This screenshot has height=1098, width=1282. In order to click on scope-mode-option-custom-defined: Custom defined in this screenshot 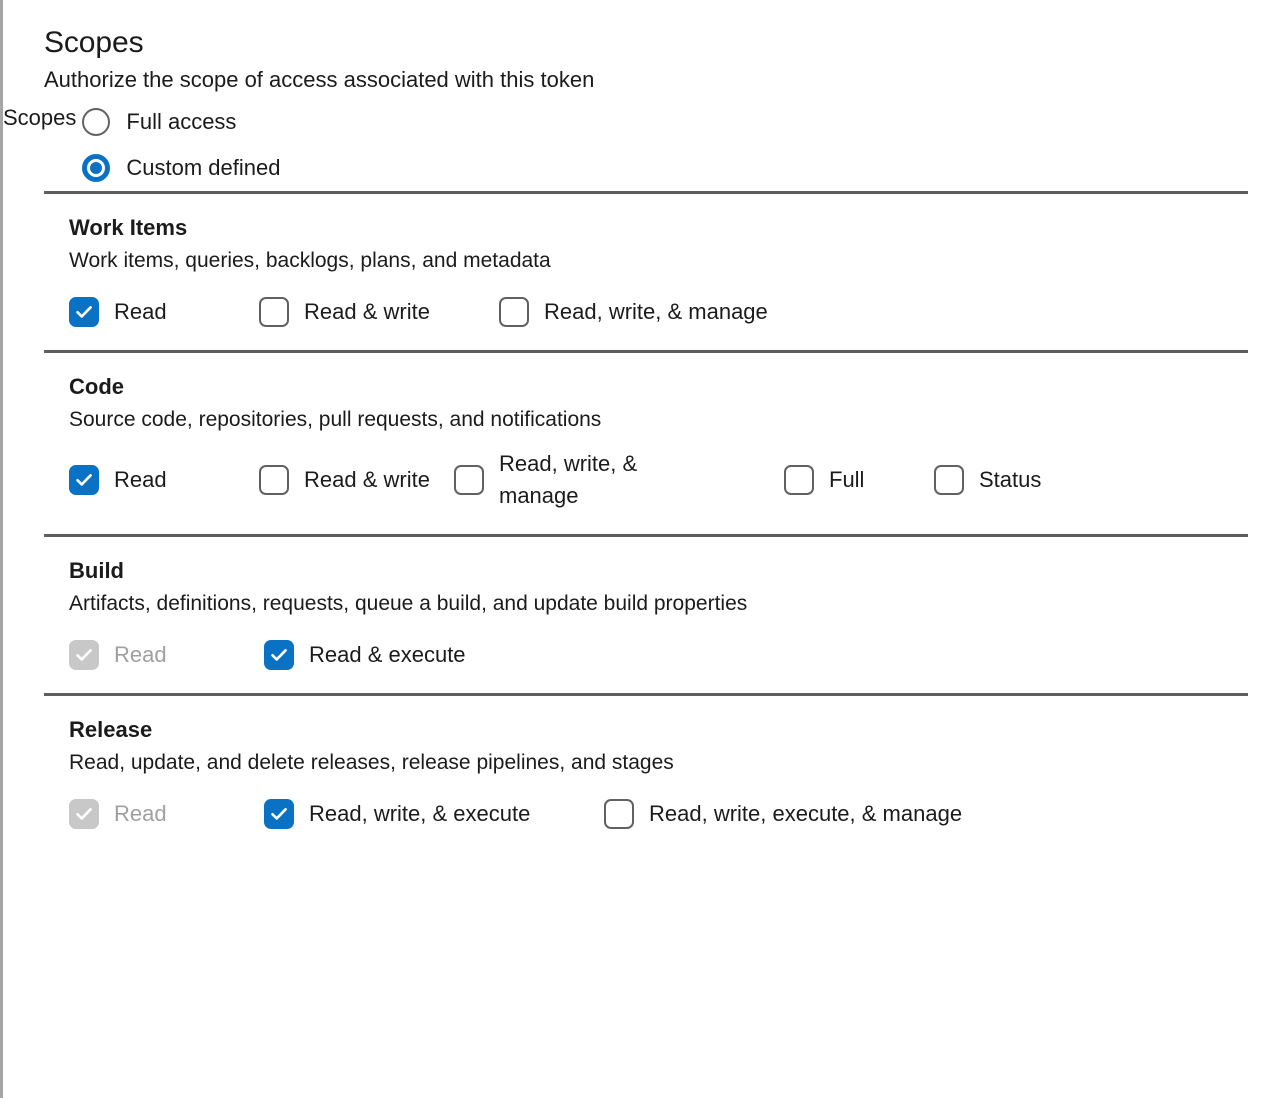, I will do `click(181, 168)`.